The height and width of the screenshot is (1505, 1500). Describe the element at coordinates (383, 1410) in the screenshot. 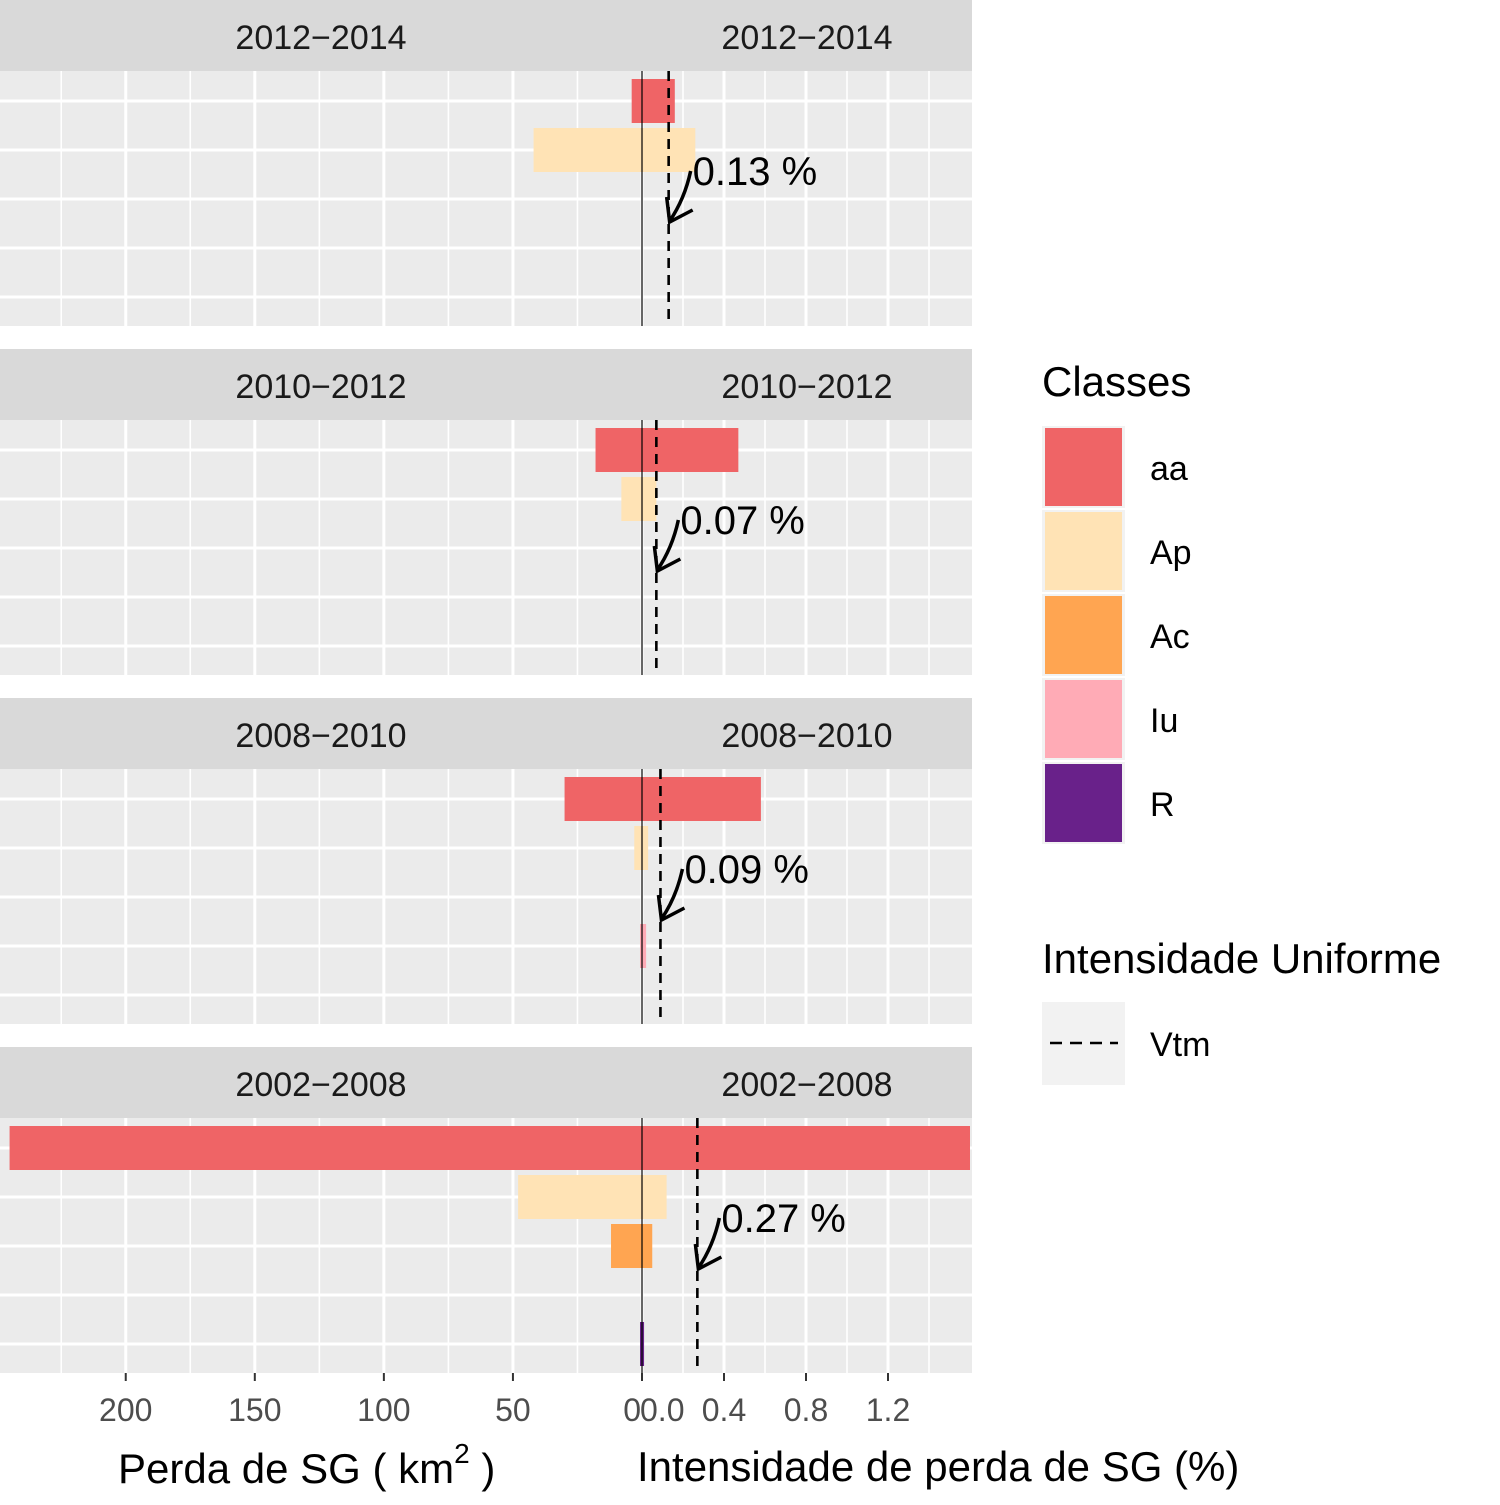

I see `x-tick-label-left: 100` at that location.